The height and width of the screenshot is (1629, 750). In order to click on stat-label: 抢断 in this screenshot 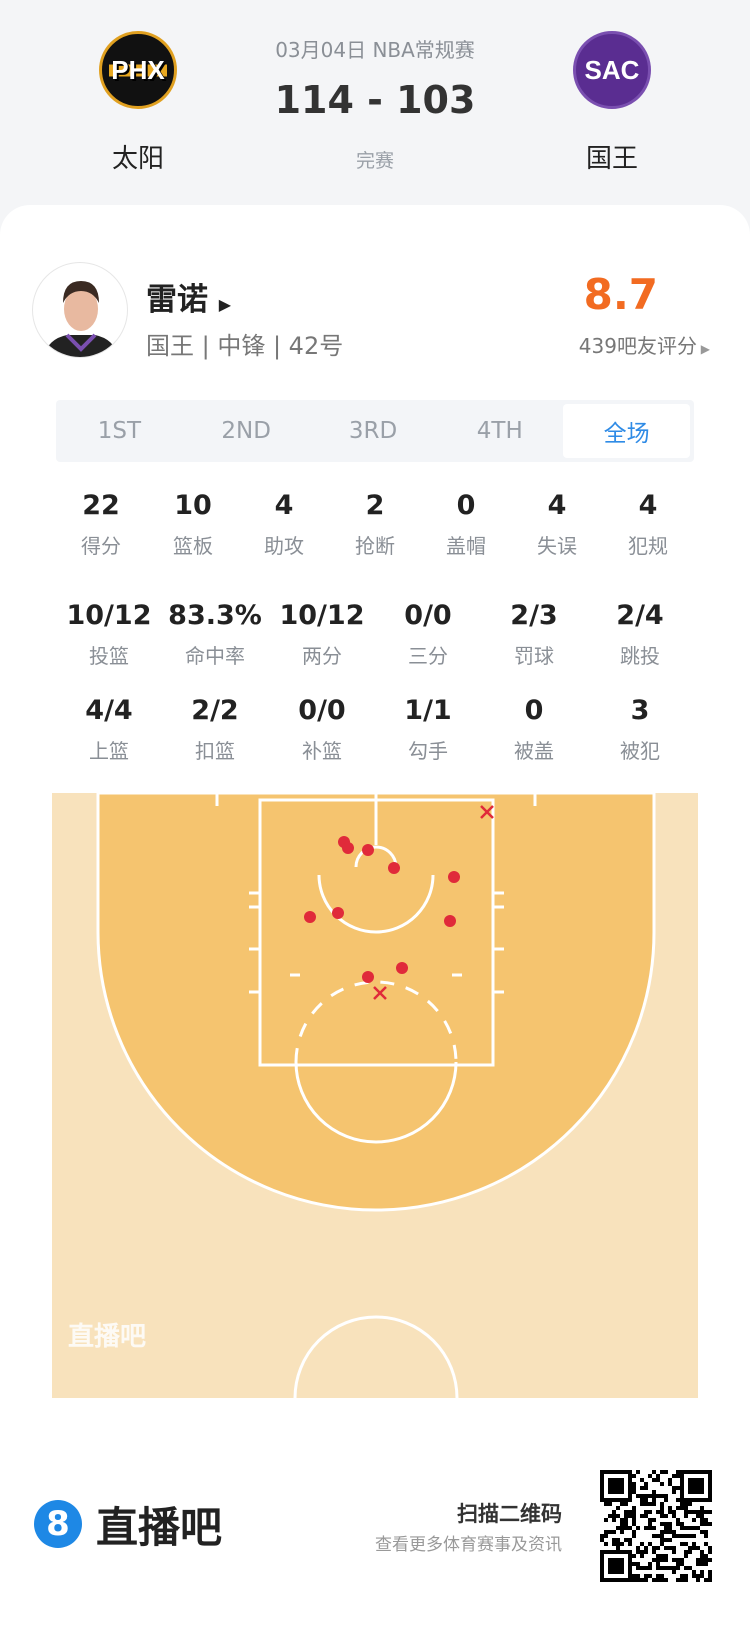, I will do `click(375, 546)`.